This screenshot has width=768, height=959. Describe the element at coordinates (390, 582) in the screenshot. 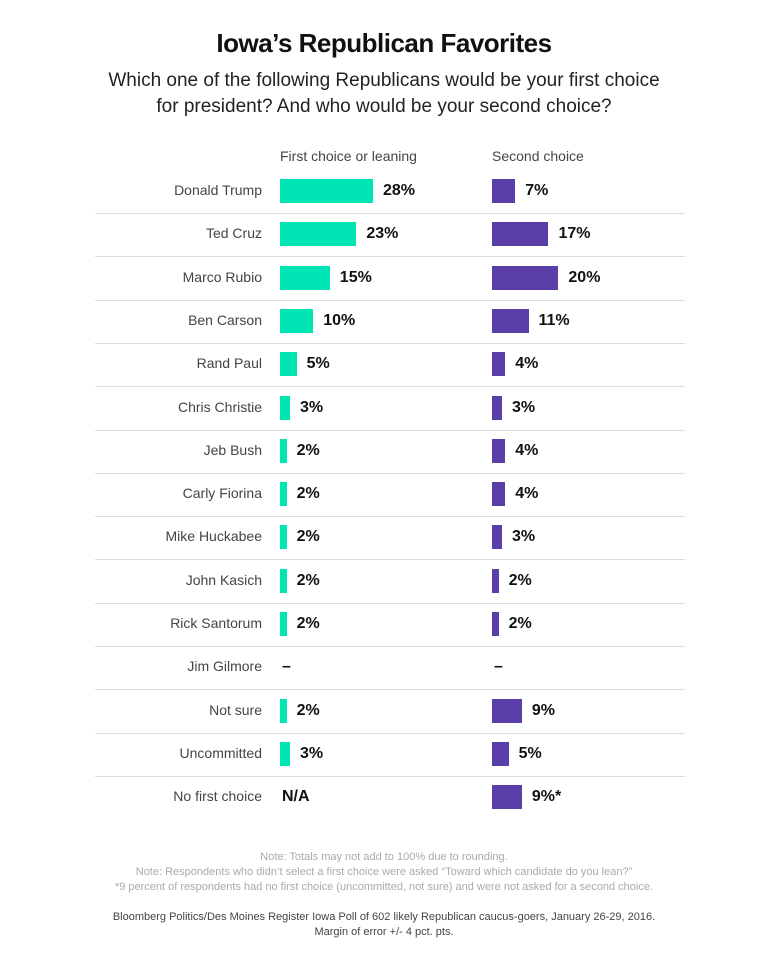

I see `chart-row: John Kasich 2% 2%` at that location.